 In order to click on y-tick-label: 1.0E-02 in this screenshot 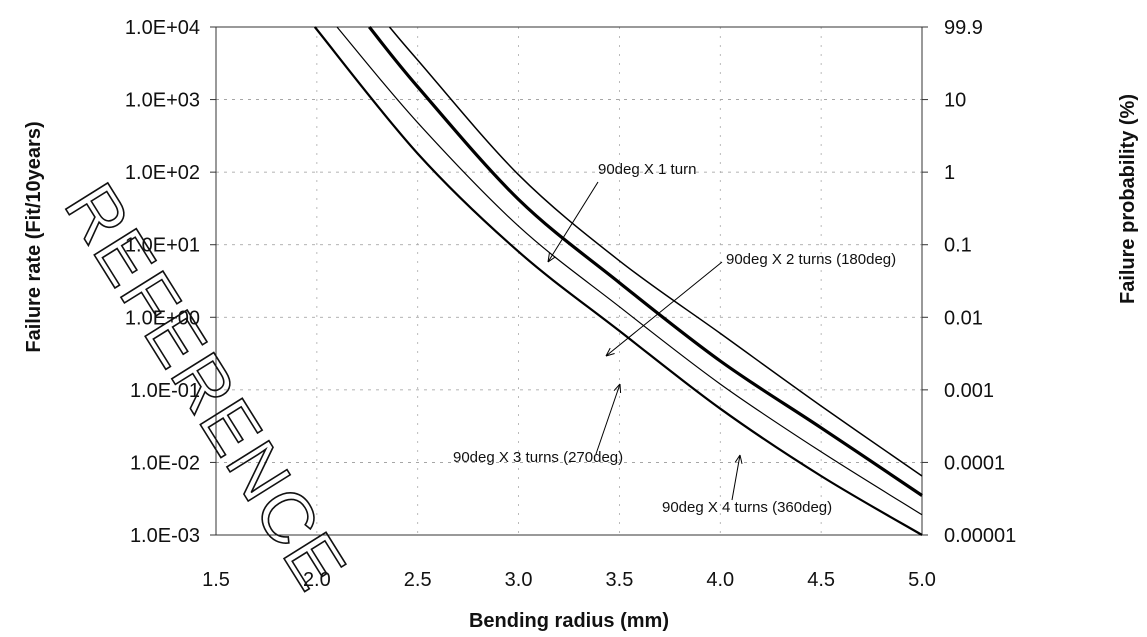, I will do `click(165, 463)`.